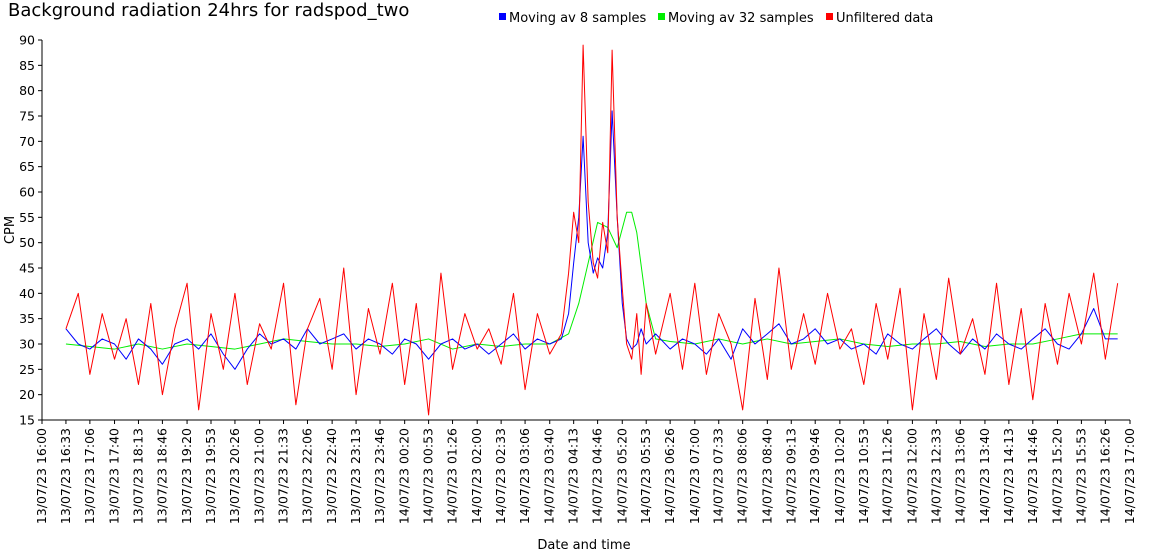 The image size is (1150, 560). Describe the element at coordinates (583, 545) in the screenshot. I see `x-axis-label: Date and time` at that location.